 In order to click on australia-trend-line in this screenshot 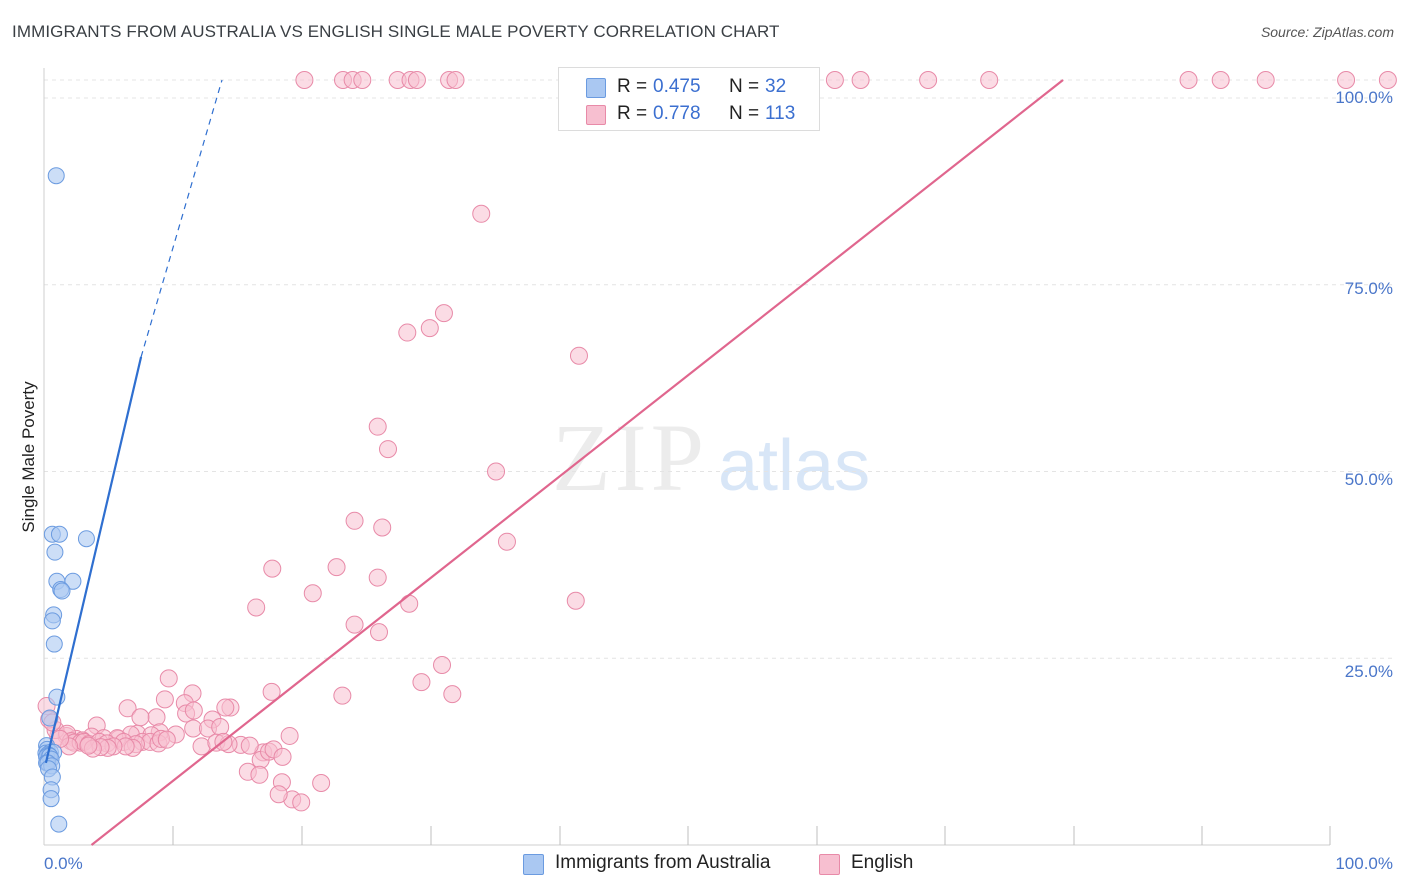, I will do `click(93, 560)`.